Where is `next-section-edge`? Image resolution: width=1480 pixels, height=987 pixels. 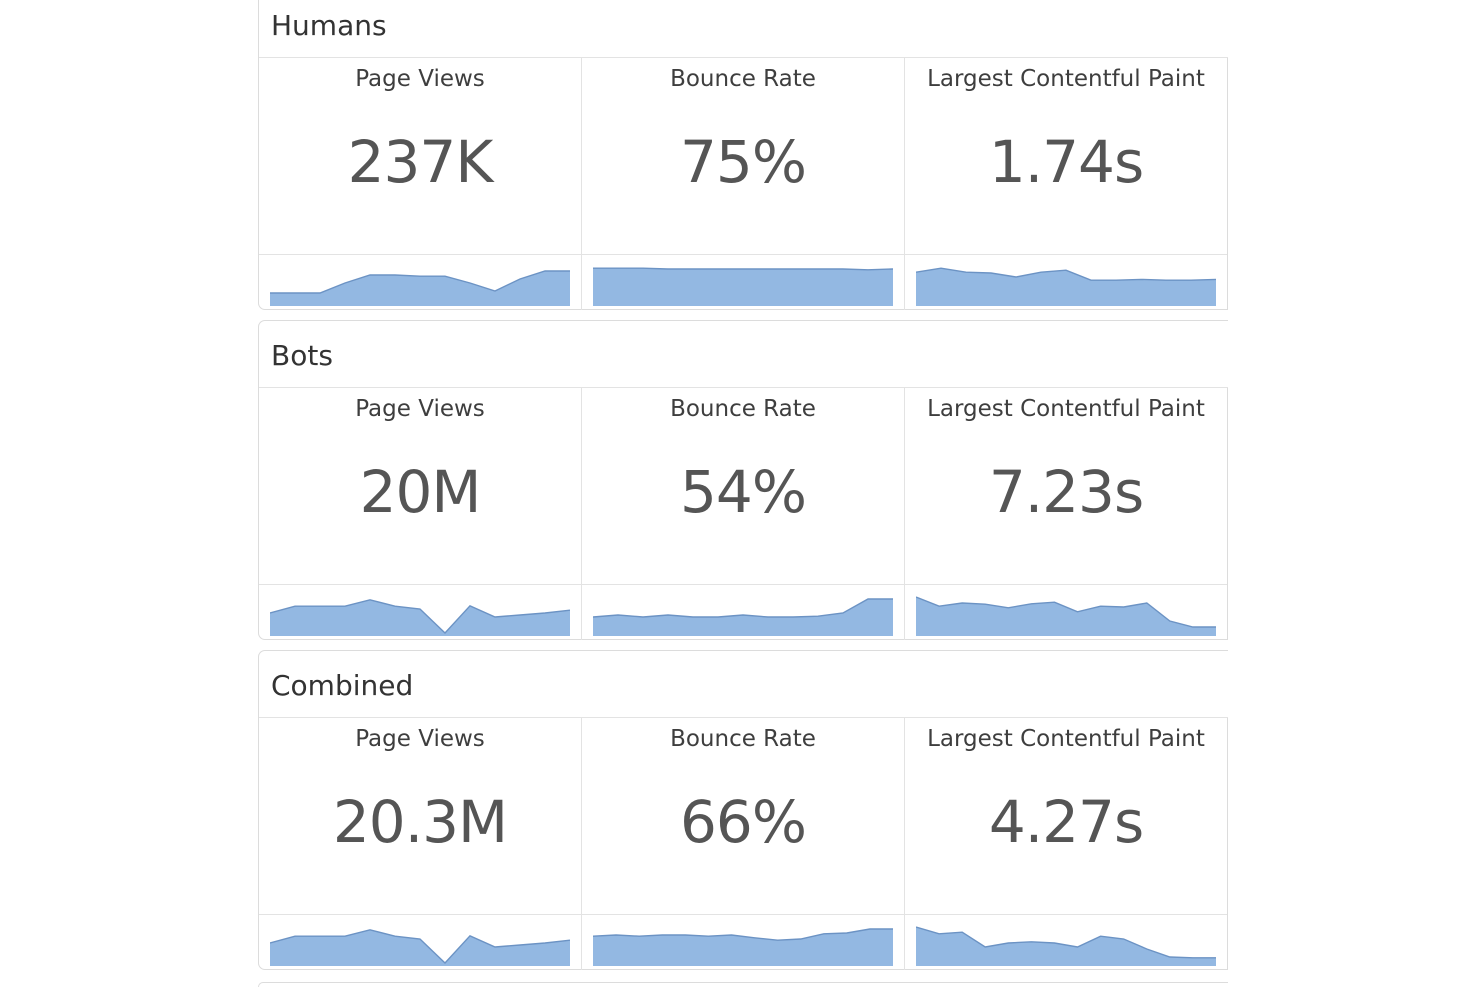 next-section-edge is located at coordinates (743, 984).